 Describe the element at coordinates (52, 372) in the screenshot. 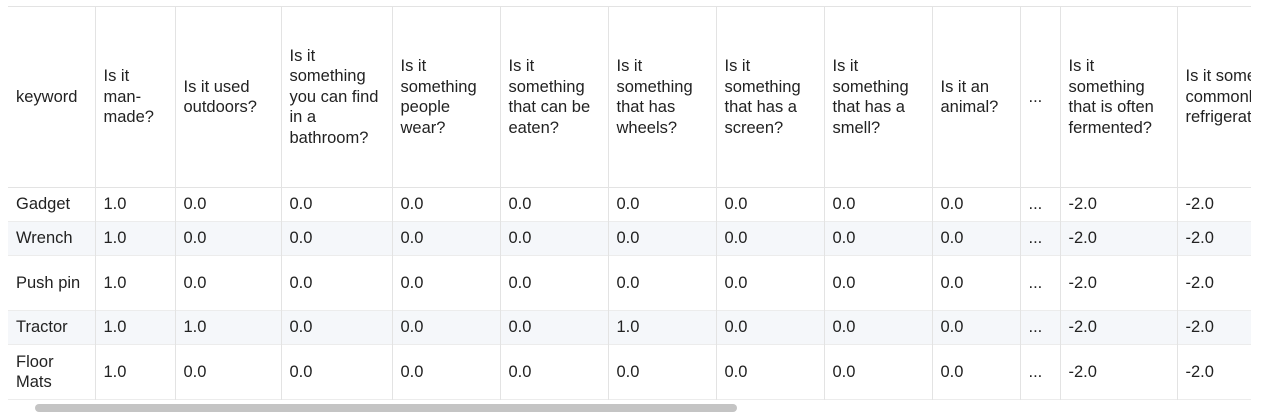

I see `row-keyword-cell: Floor Mats` at that location.